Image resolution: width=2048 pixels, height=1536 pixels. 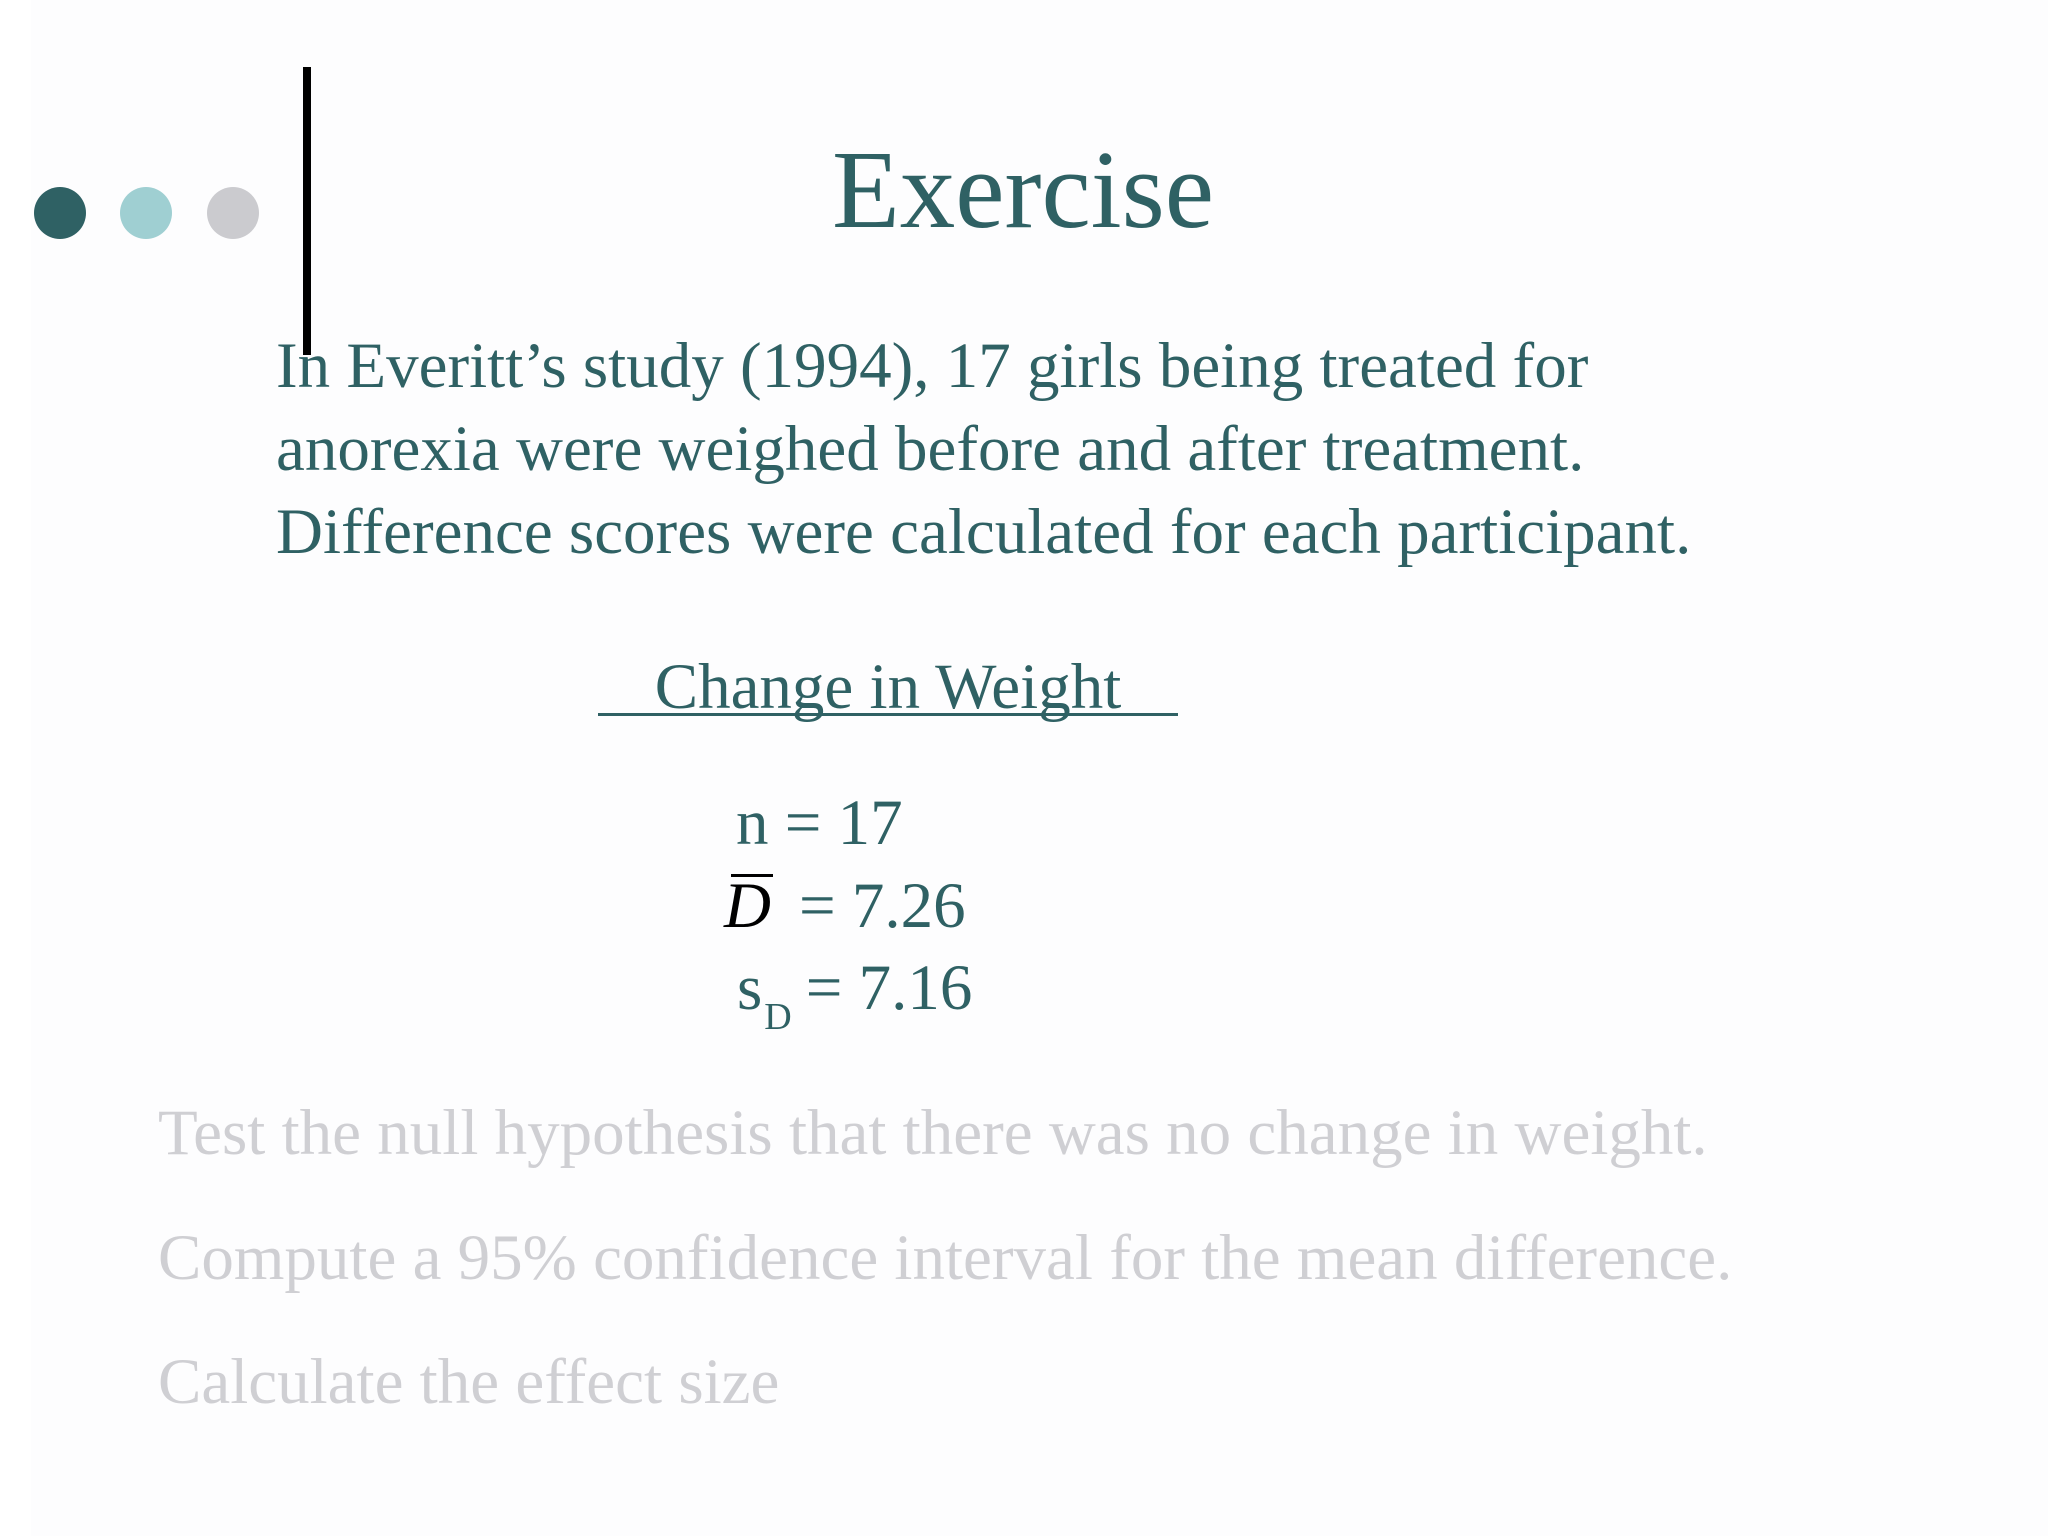 I want to click on stat-mean-difference: D = 7.26, so click(x=845, y=906).